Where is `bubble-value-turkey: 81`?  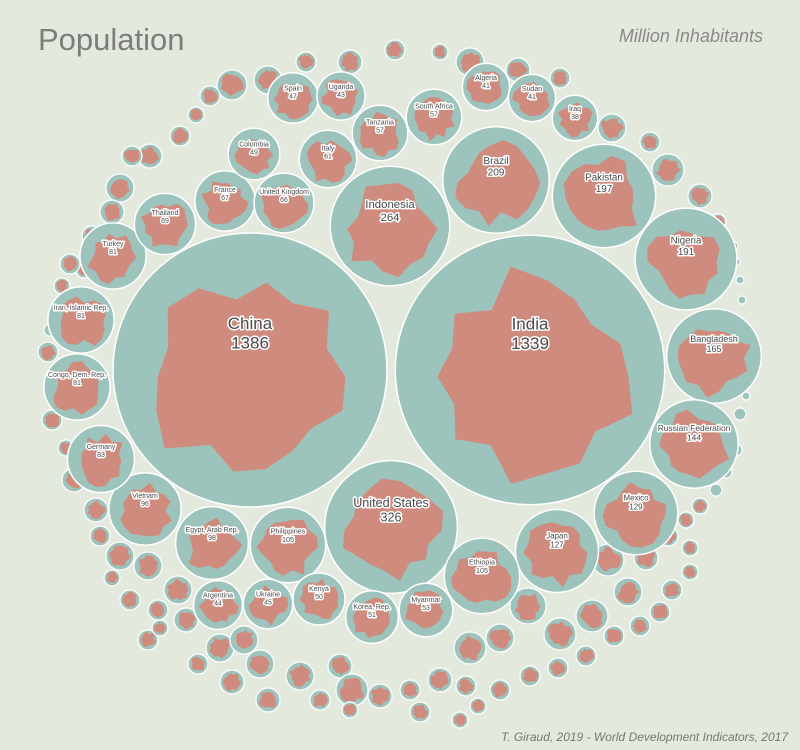 bubble-value-turkey: 81 is located at coordinates (113, 252).